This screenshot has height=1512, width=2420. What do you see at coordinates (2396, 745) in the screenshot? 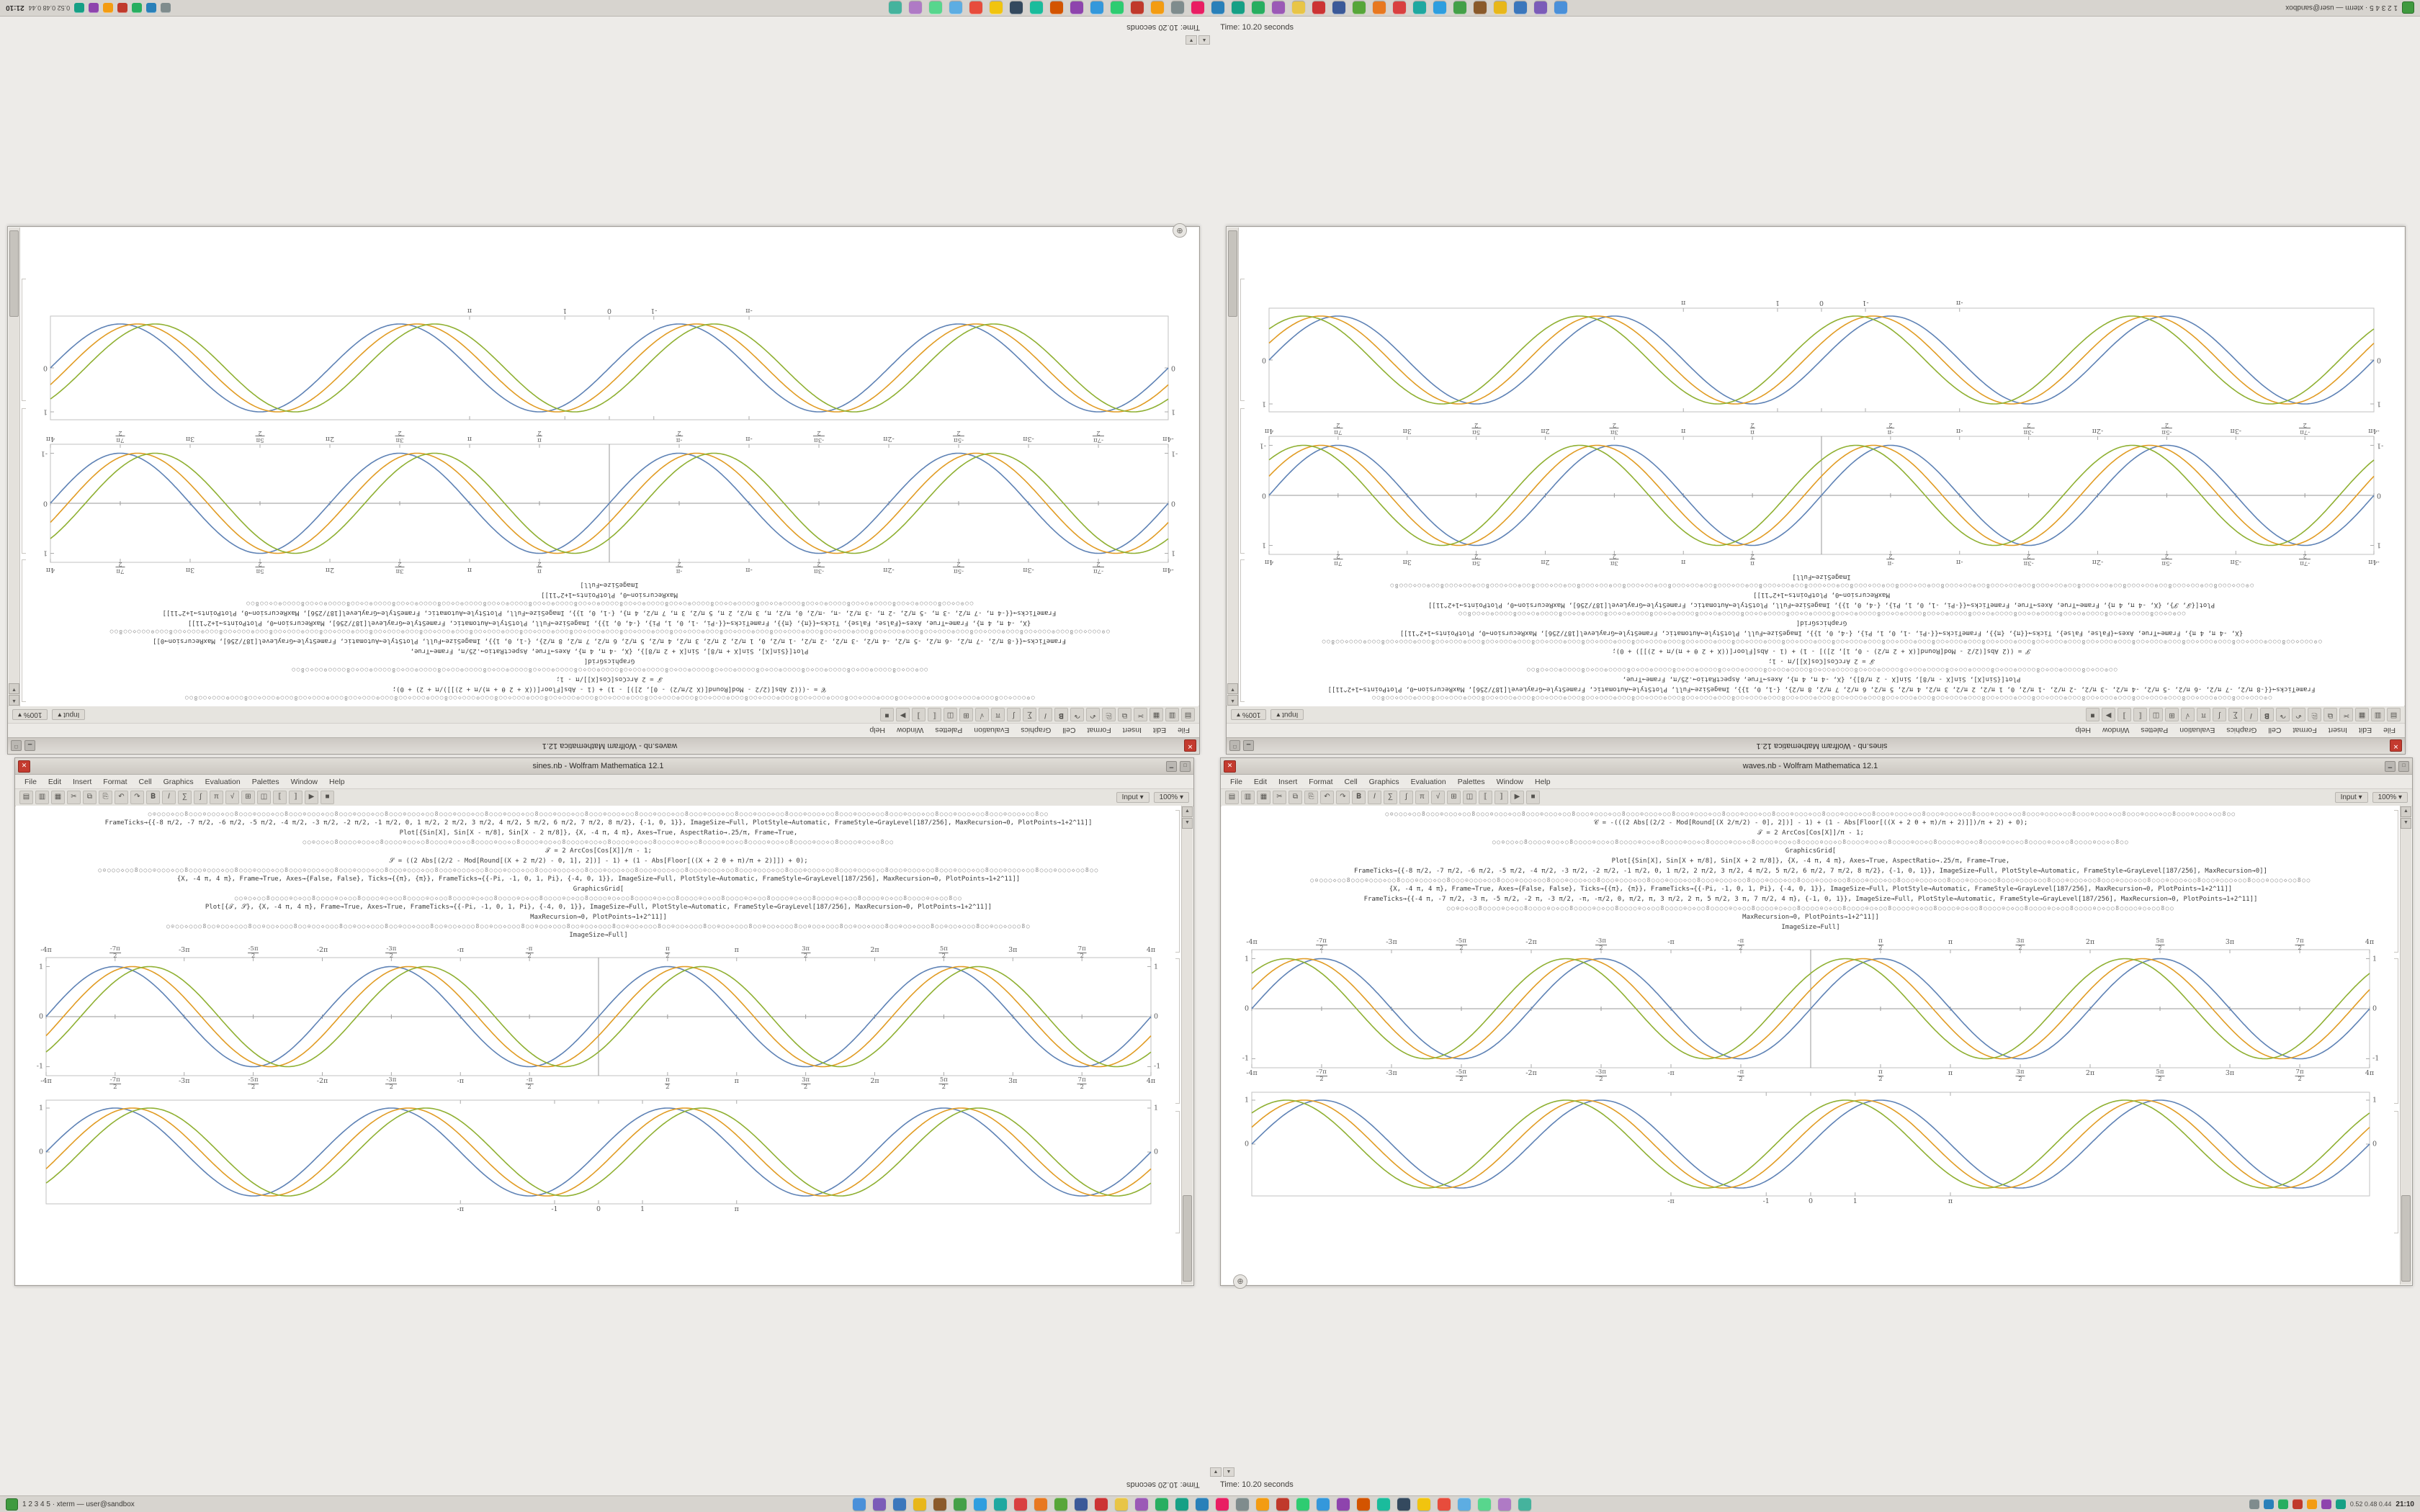
I see `close-button: ✕` at bounding box center [2396, 745].